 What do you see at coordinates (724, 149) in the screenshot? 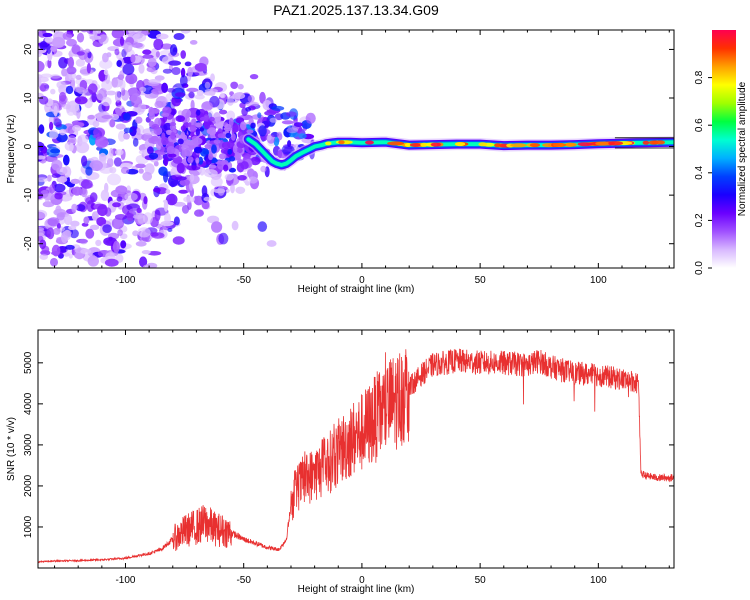
I see `colorbar-gradient` at bounding box center [724, 149].